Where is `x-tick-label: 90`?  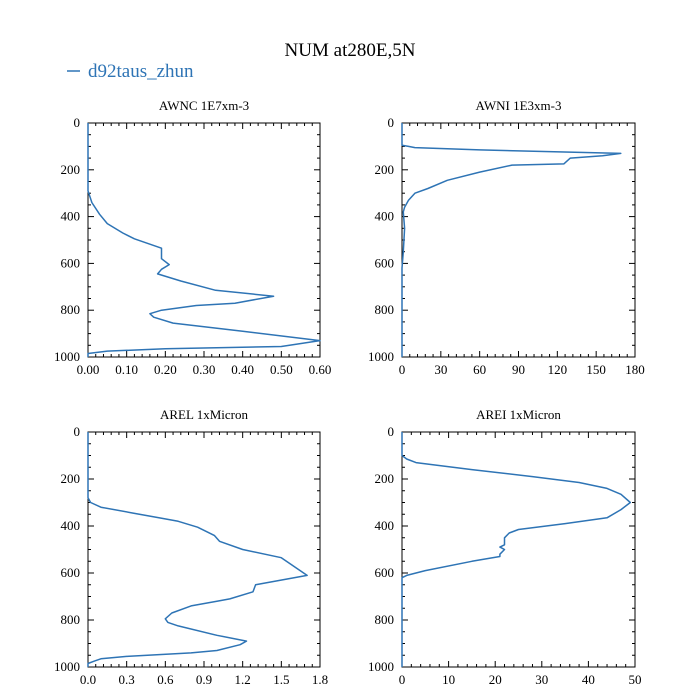 x-tick-label: 90 is located at coordinates (518, 369).